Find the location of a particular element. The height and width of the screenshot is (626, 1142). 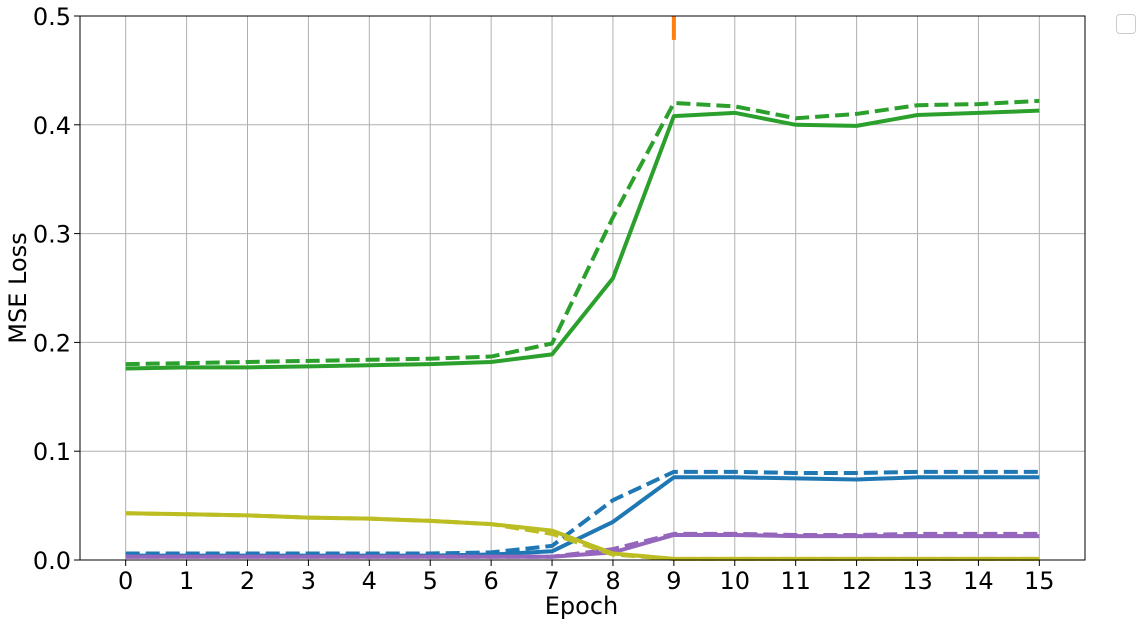

series-line-3-dashed is located at coordinates (582, 512).